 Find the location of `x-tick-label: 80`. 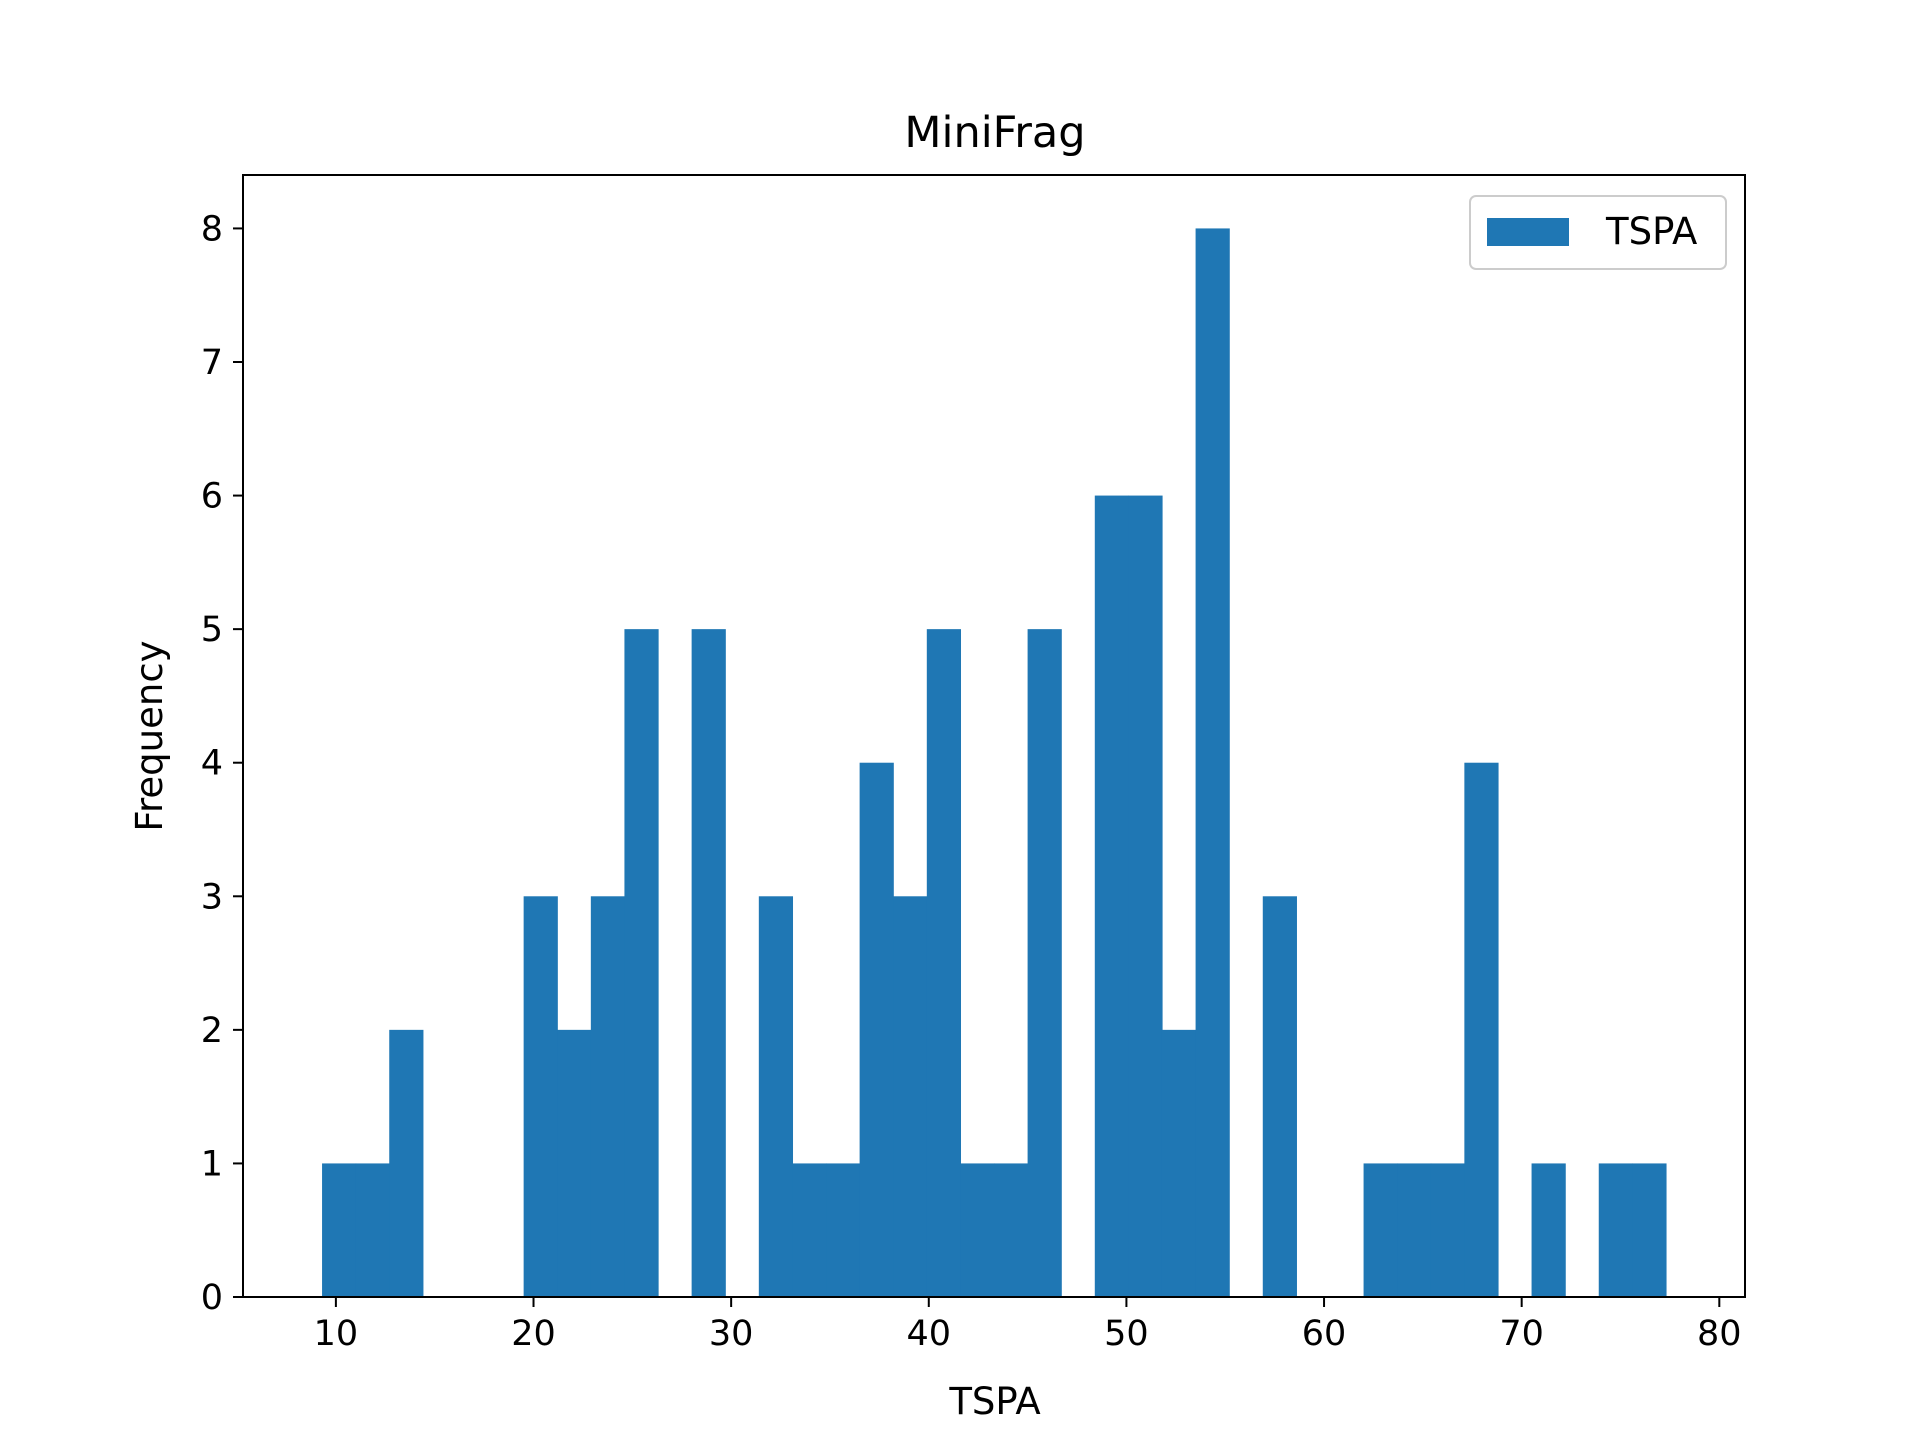

x-tick-label: 80 is located at coordinates (1719, 1334).